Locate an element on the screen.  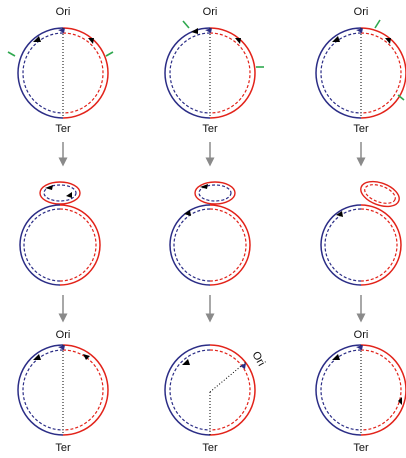
panel-r1c3: Ori Ter is located at coordinates (360, 70).